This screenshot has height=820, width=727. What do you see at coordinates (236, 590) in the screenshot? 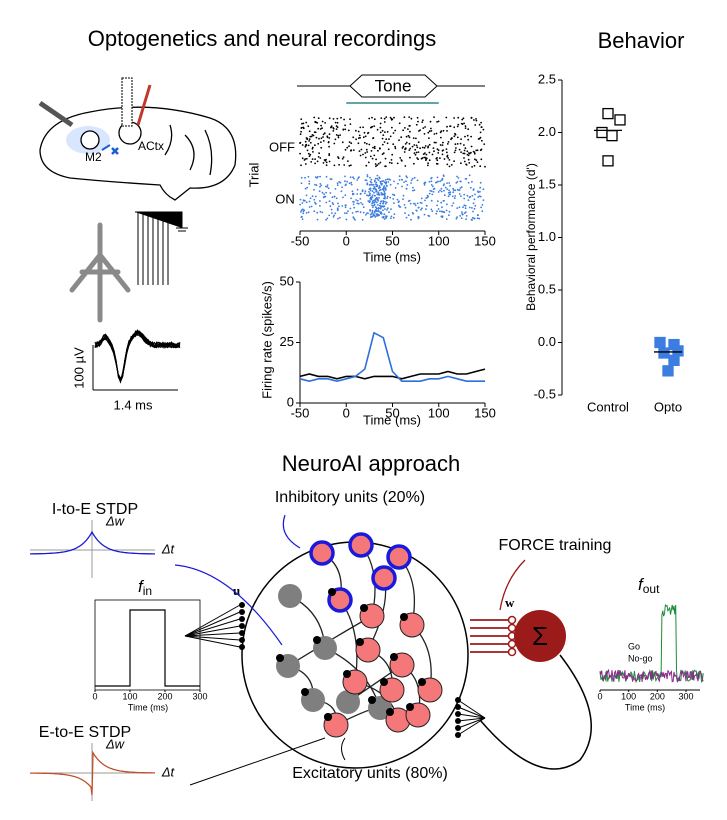
I see `weight-label: u` at bounding box center [236, 590].